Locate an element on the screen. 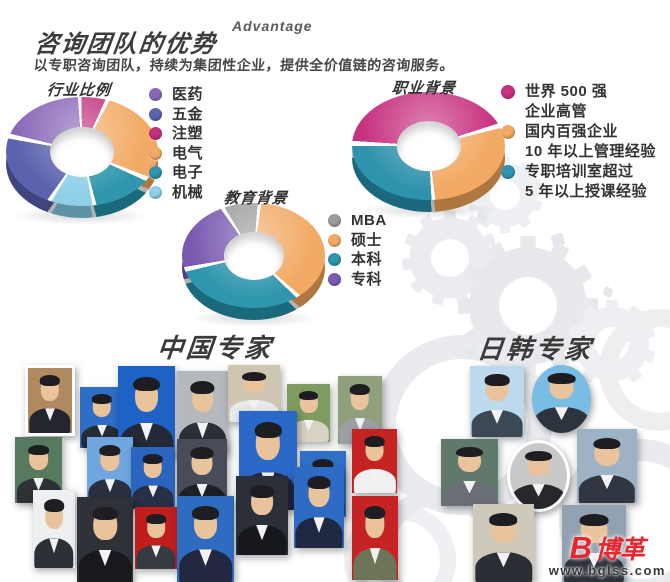  watermark-brand: B 博革 is located at coordinates (607, 547).